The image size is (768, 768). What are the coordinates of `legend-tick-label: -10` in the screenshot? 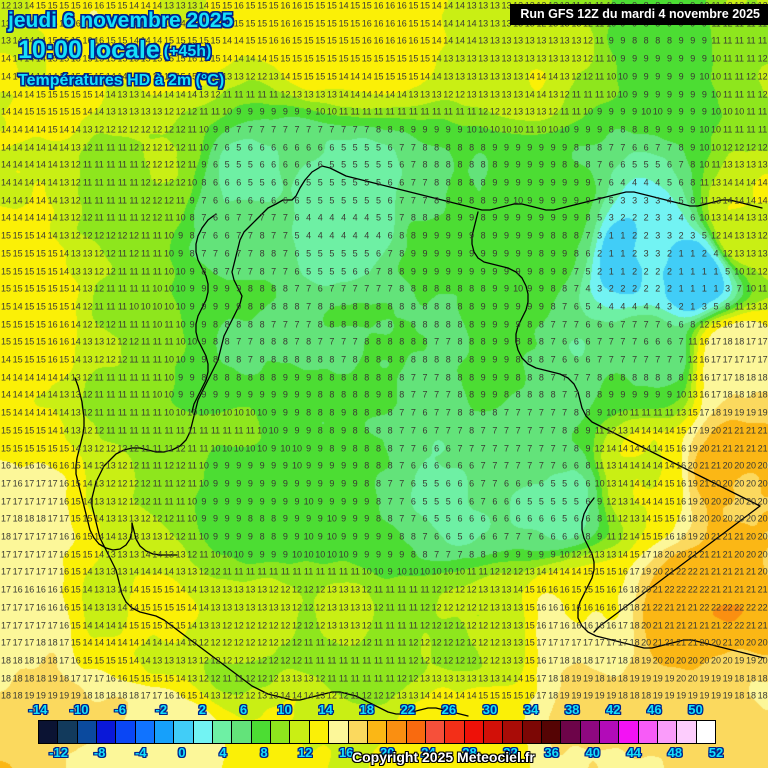 It's located at (79, 709).